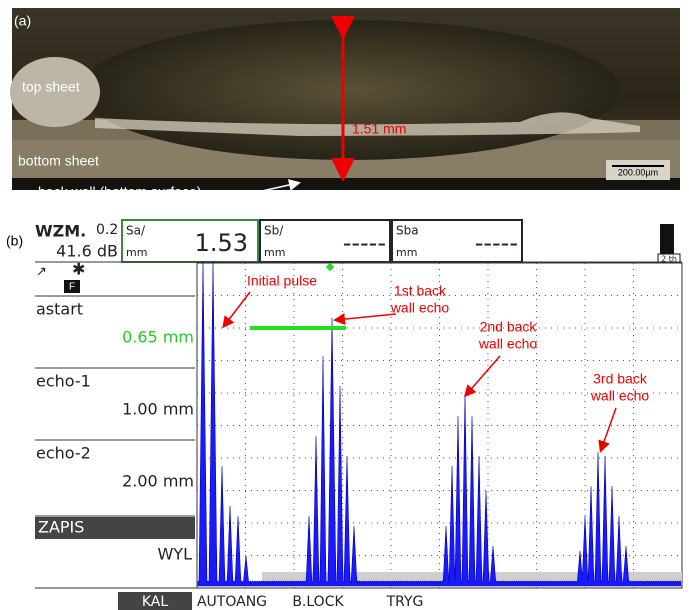 The image size is (689, 610). I want to click on softkey: AUTOANG, so click(232, 602).